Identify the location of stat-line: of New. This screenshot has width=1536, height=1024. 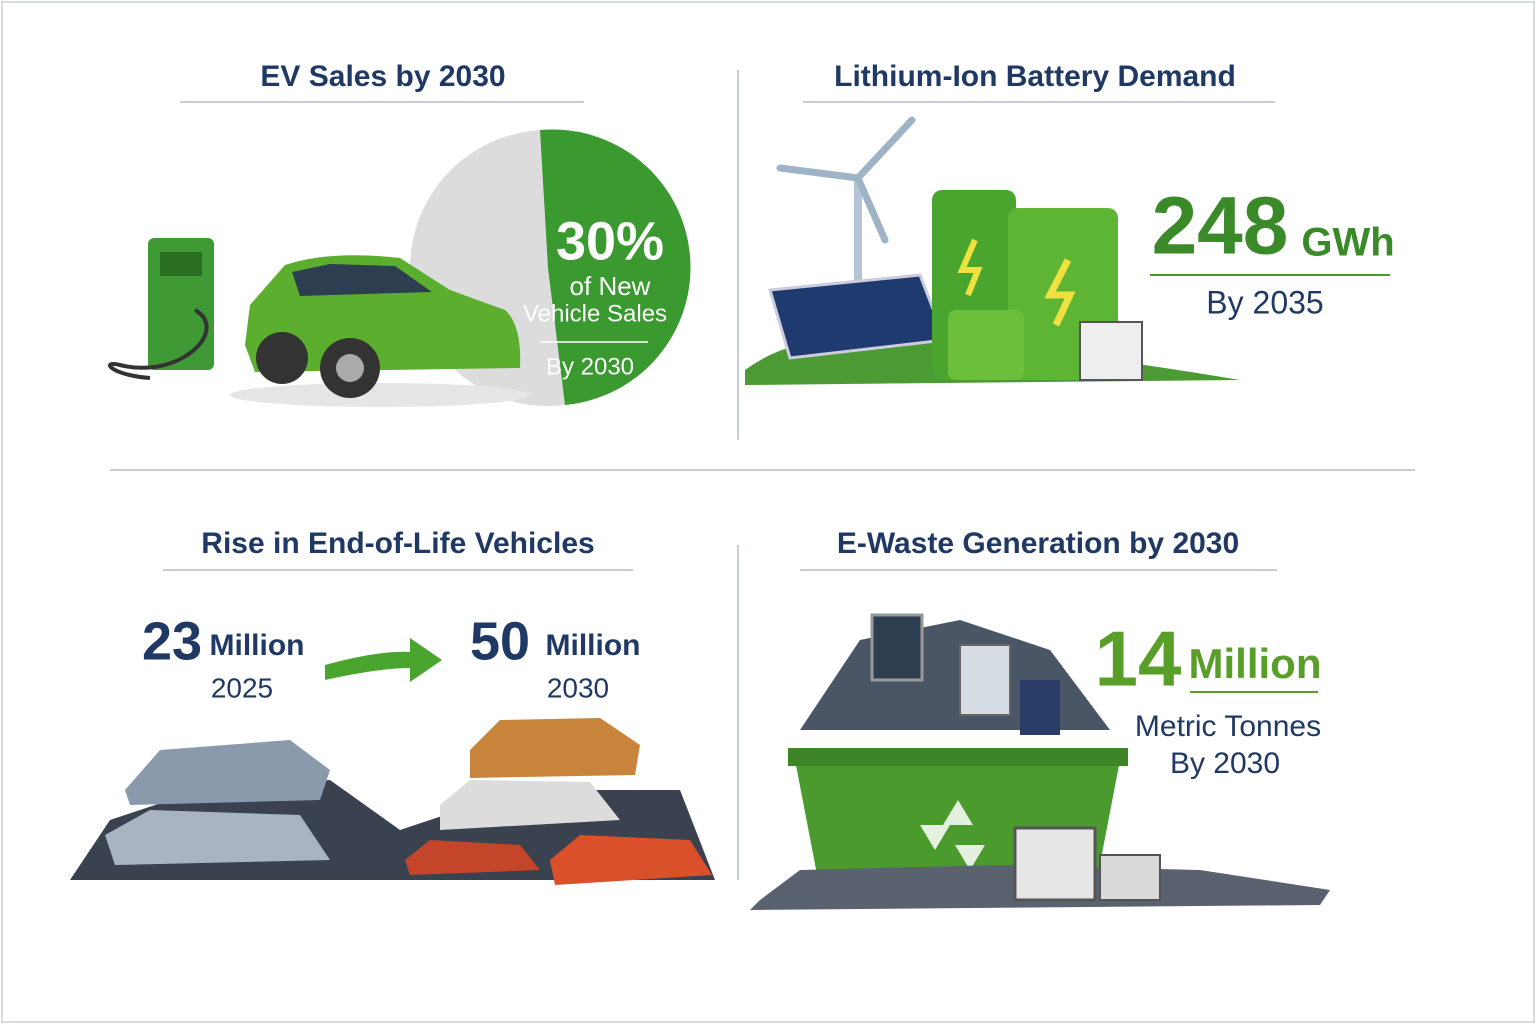
(610, 286).